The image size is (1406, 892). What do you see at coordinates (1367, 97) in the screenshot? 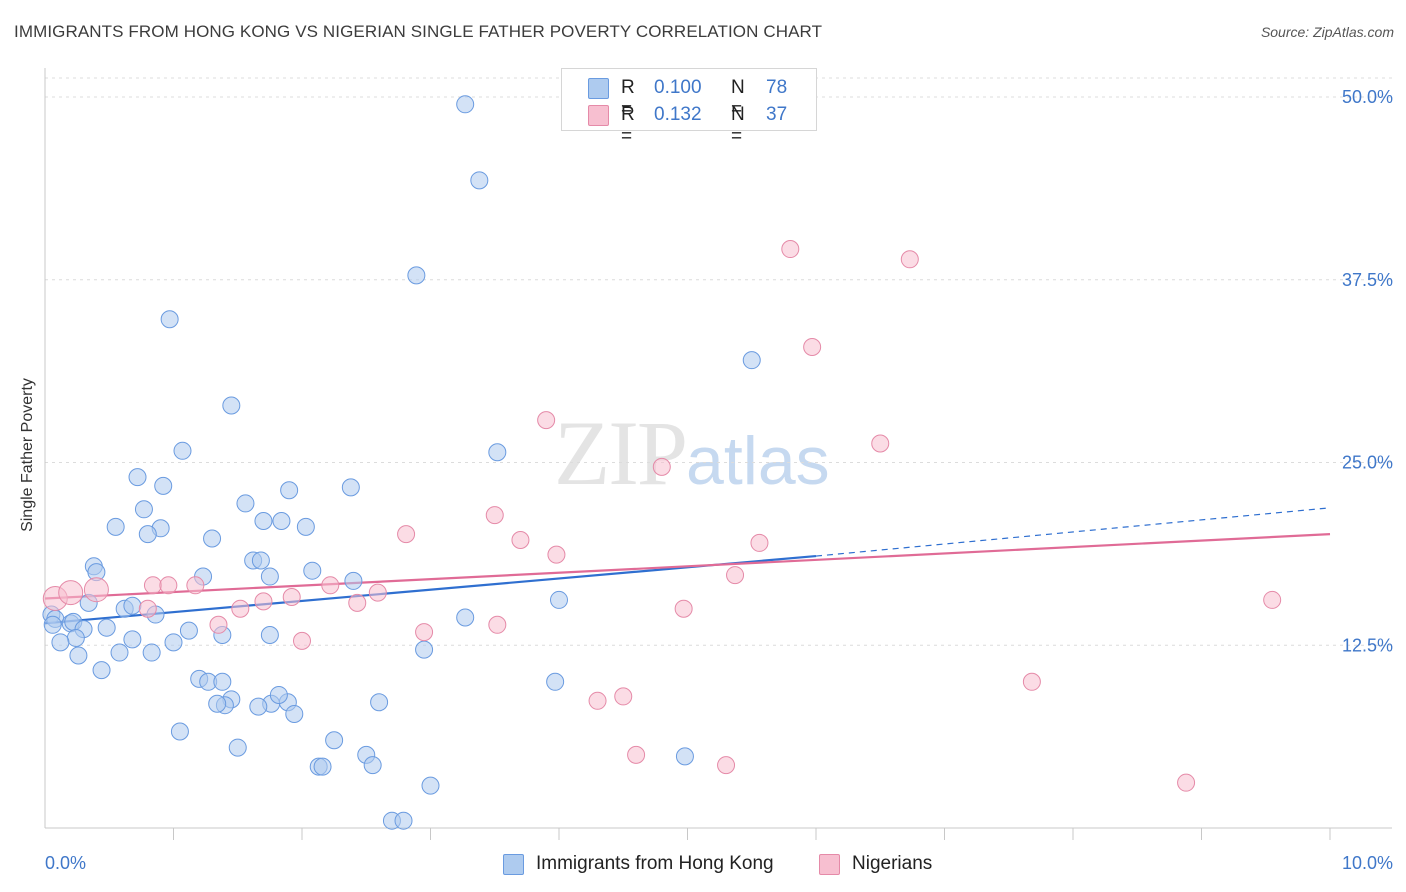
I see `y-tick-label: 50.0%` at bounding box center [1367, 97].